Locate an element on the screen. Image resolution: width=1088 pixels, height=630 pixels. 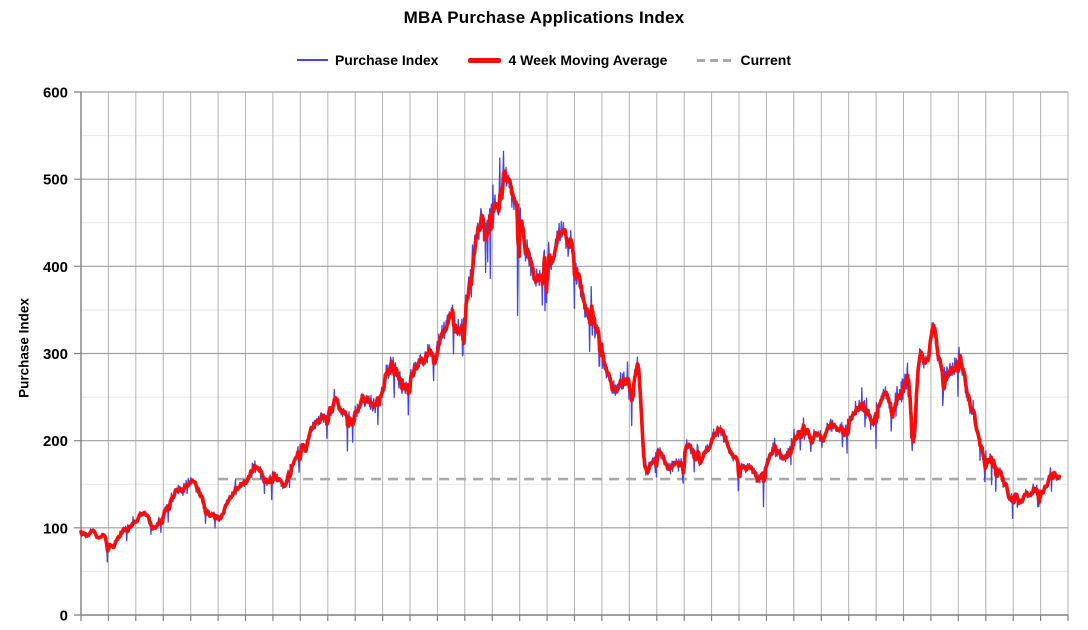
legend-item-moving-average: 4 Week Moving Average is located at coordinates (567, 60).